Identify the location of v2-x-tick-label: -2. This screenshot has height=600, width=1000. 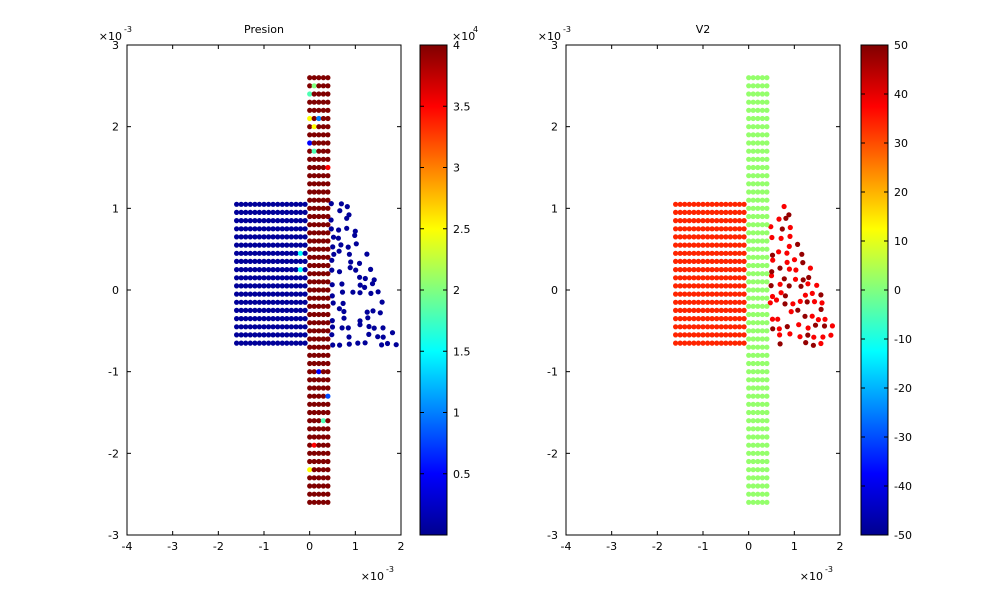
(657, 546).